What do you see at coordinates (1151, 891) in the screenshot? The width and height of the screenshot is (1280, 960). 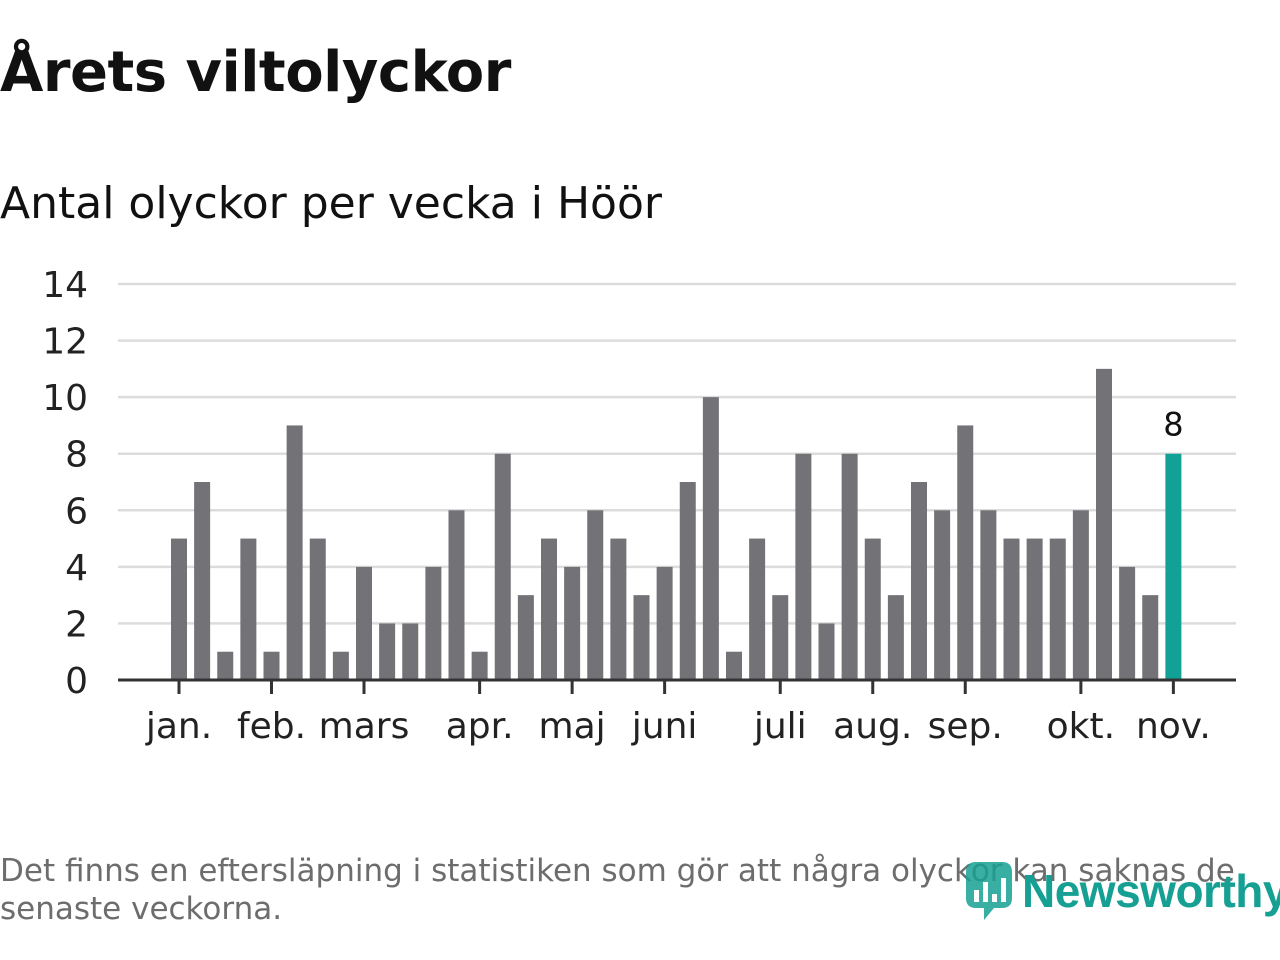 I see `logo-text: Newsworthy` at bounding box center [1151, 891].